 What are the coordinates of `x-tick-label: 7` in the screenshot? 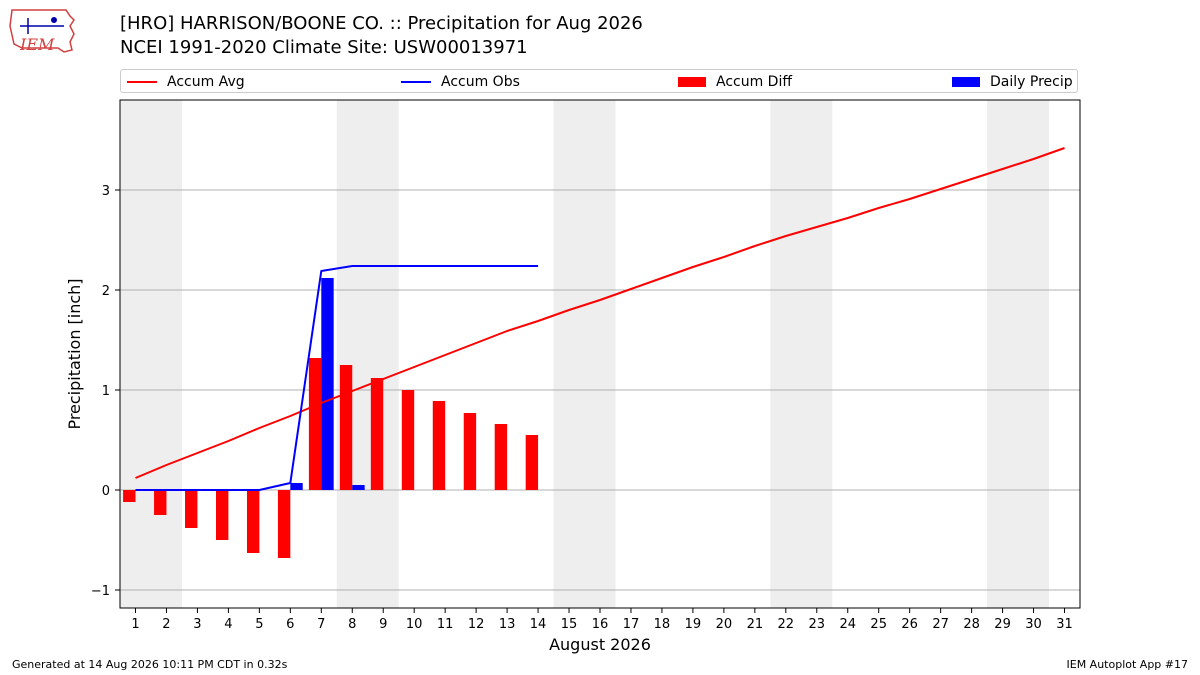 It's located at (321, 624).